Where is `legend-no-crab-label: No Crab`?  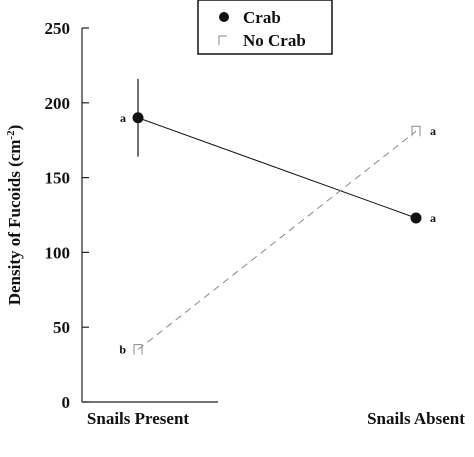 legend-no-crab-label: No Crab is located at coordinates (274, 40).